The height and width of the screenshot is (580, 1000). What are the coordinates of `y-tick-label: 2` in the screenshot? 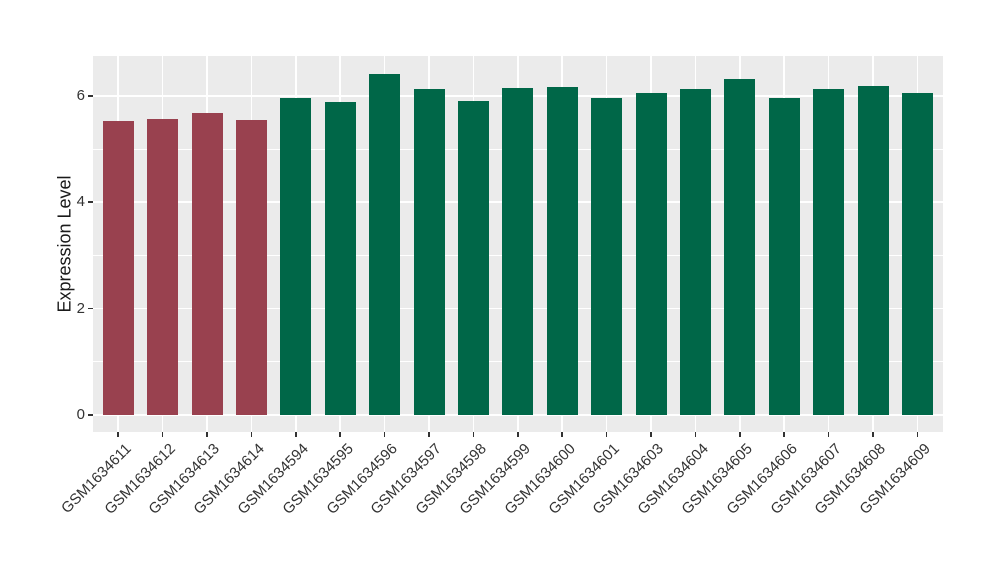 It's located at (80, 308).